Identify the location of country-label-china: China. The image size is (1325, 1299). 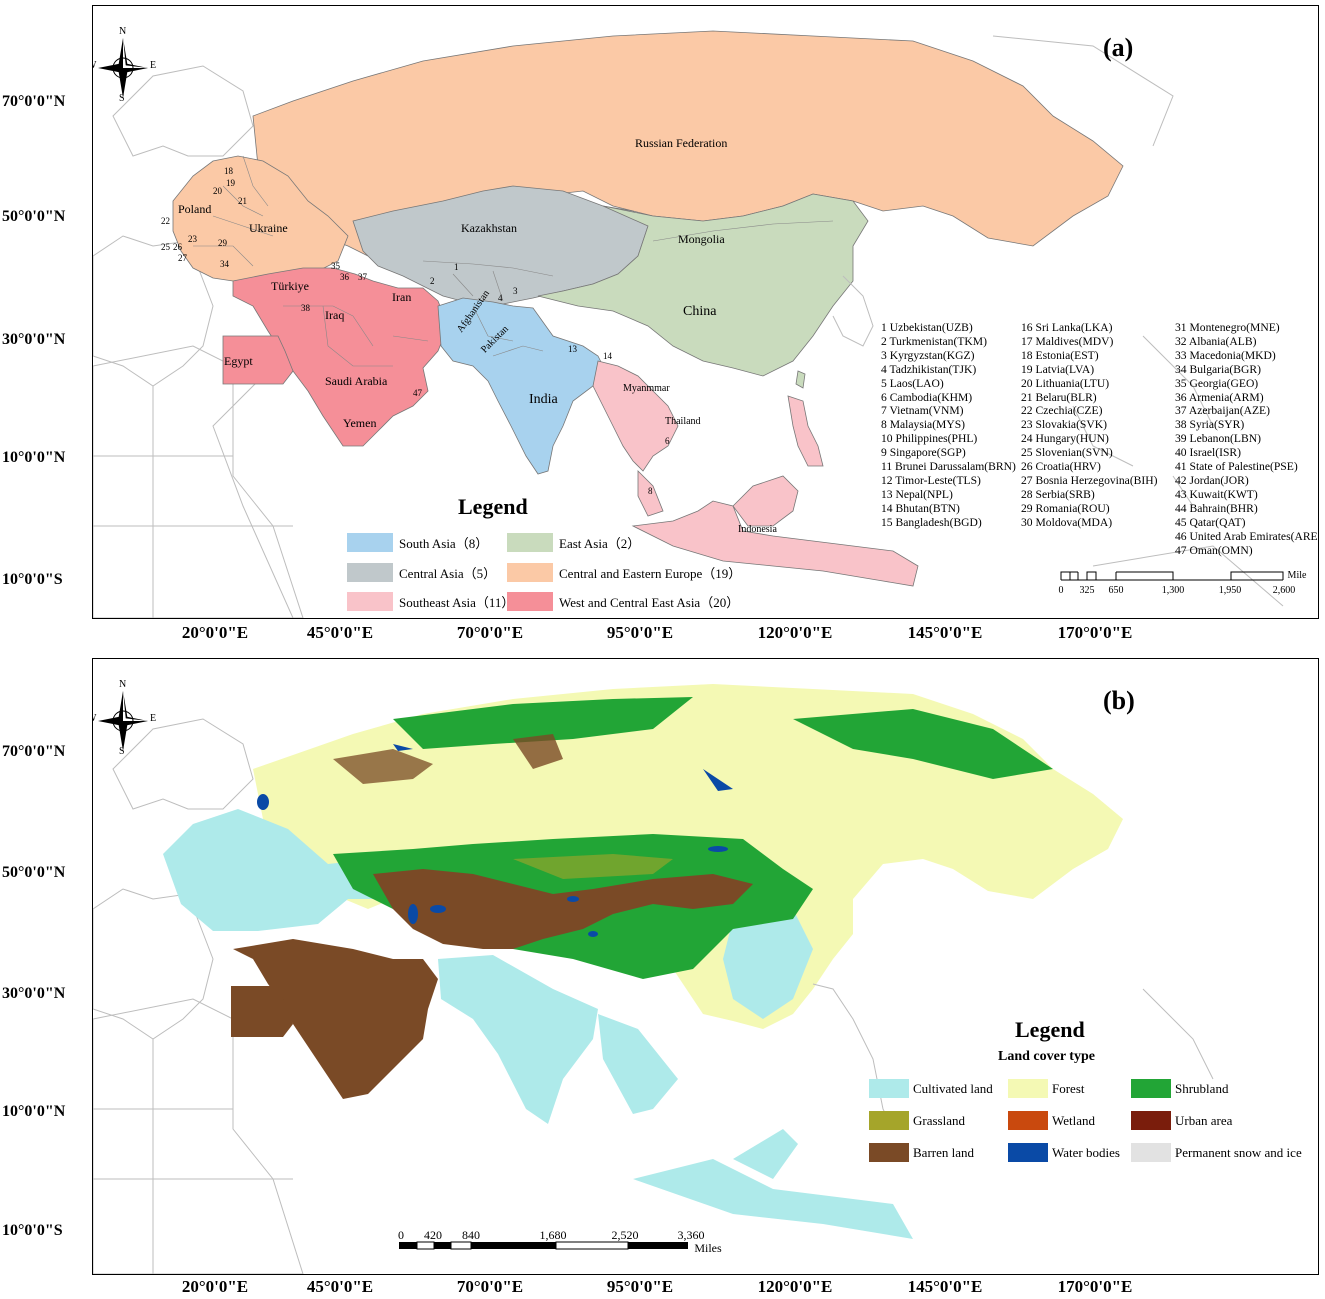
(700, 311).